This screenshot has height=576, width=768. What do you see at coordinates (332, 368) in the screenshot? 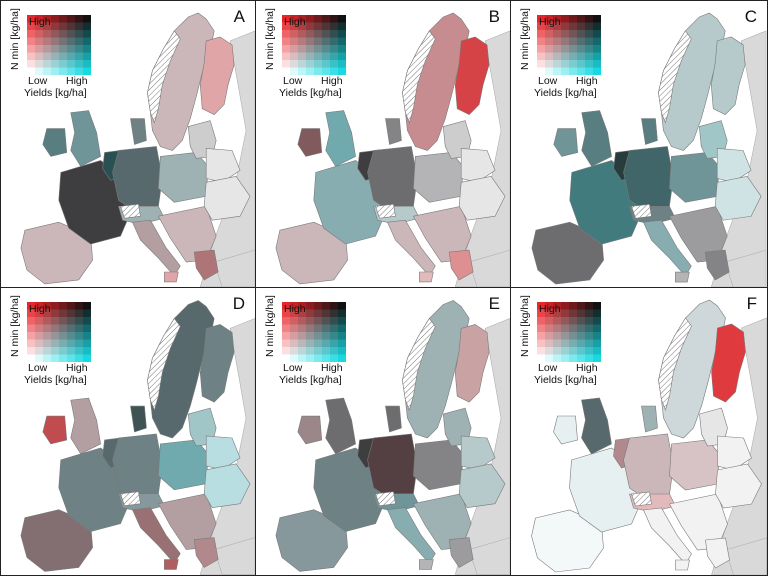
I see `legend-high-yield-label: High` at bounding box center [332, 368].